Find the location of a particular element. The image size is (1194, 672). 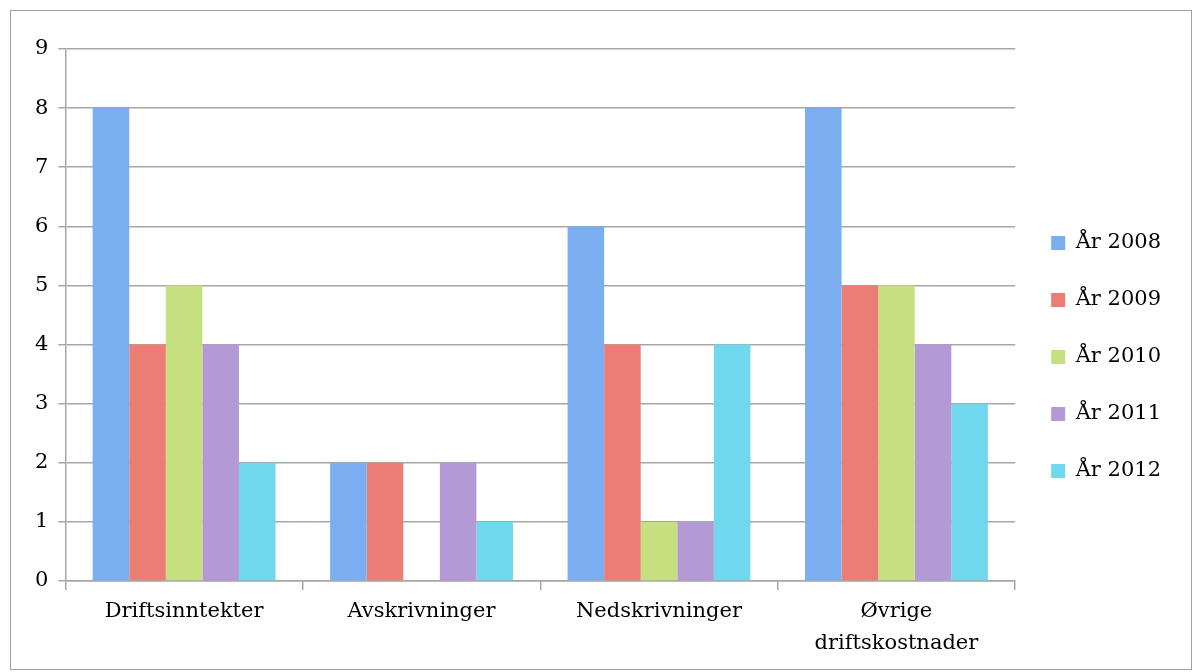

y-tick-label: 1 is located at coordinates (41, 520).